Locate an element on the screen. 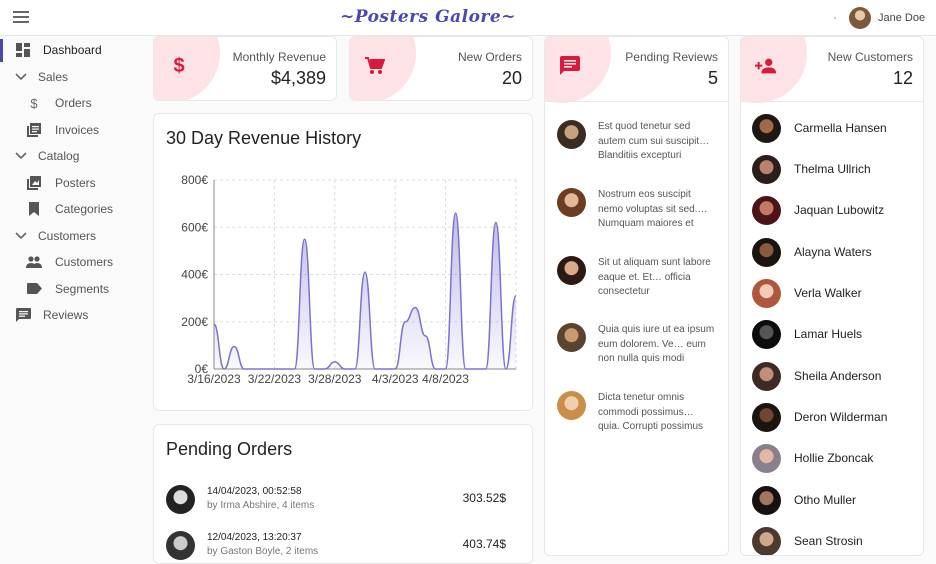 This screenshot has width=936, height=564. customer-item: Verla Walker is located at coordinates (837, 293).